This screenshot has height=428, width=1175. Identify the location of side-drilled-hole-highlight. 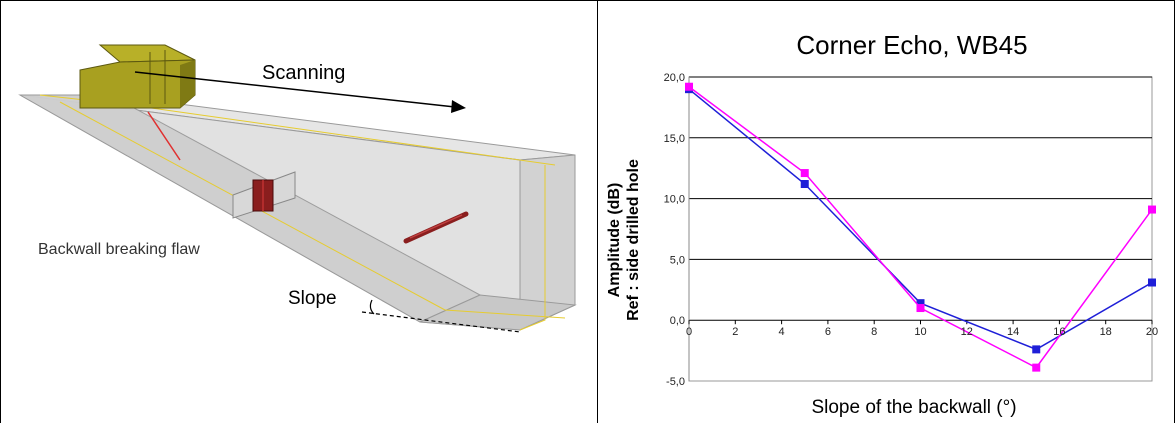
(436, 226).